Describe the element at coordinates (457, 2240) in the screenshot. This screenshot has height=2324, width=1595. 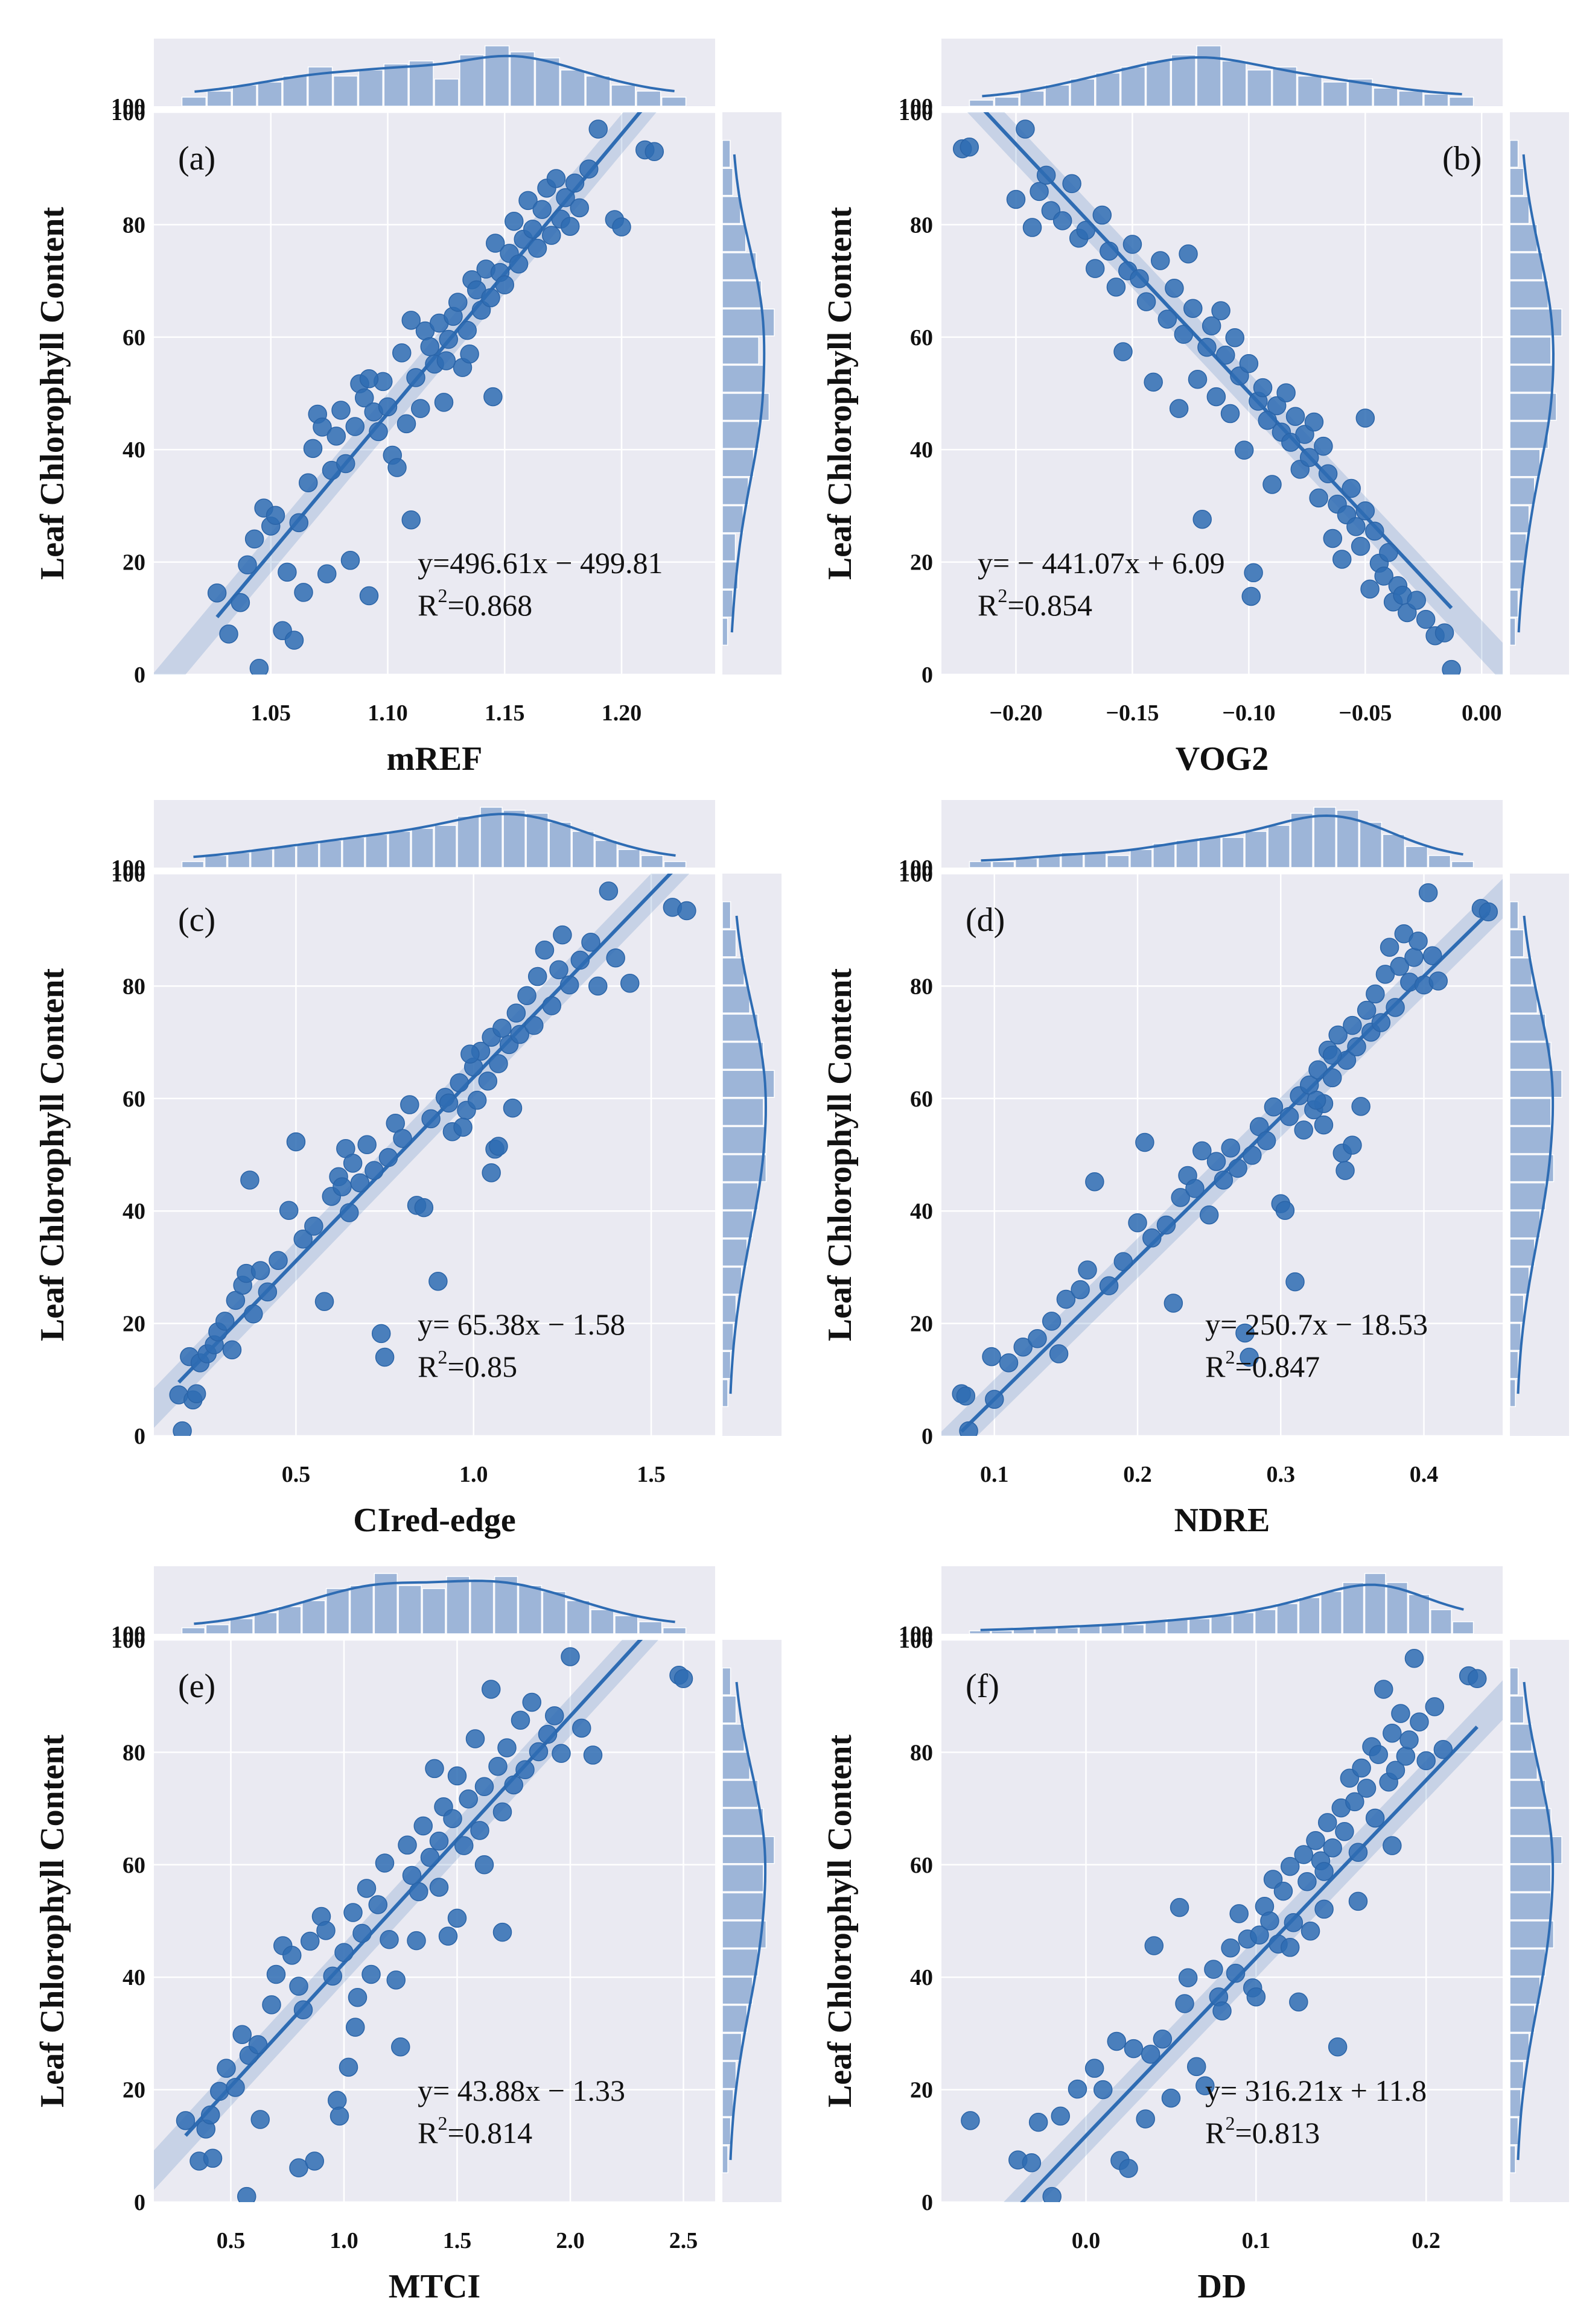
I see `x-tick-label: 1.5` at that location.